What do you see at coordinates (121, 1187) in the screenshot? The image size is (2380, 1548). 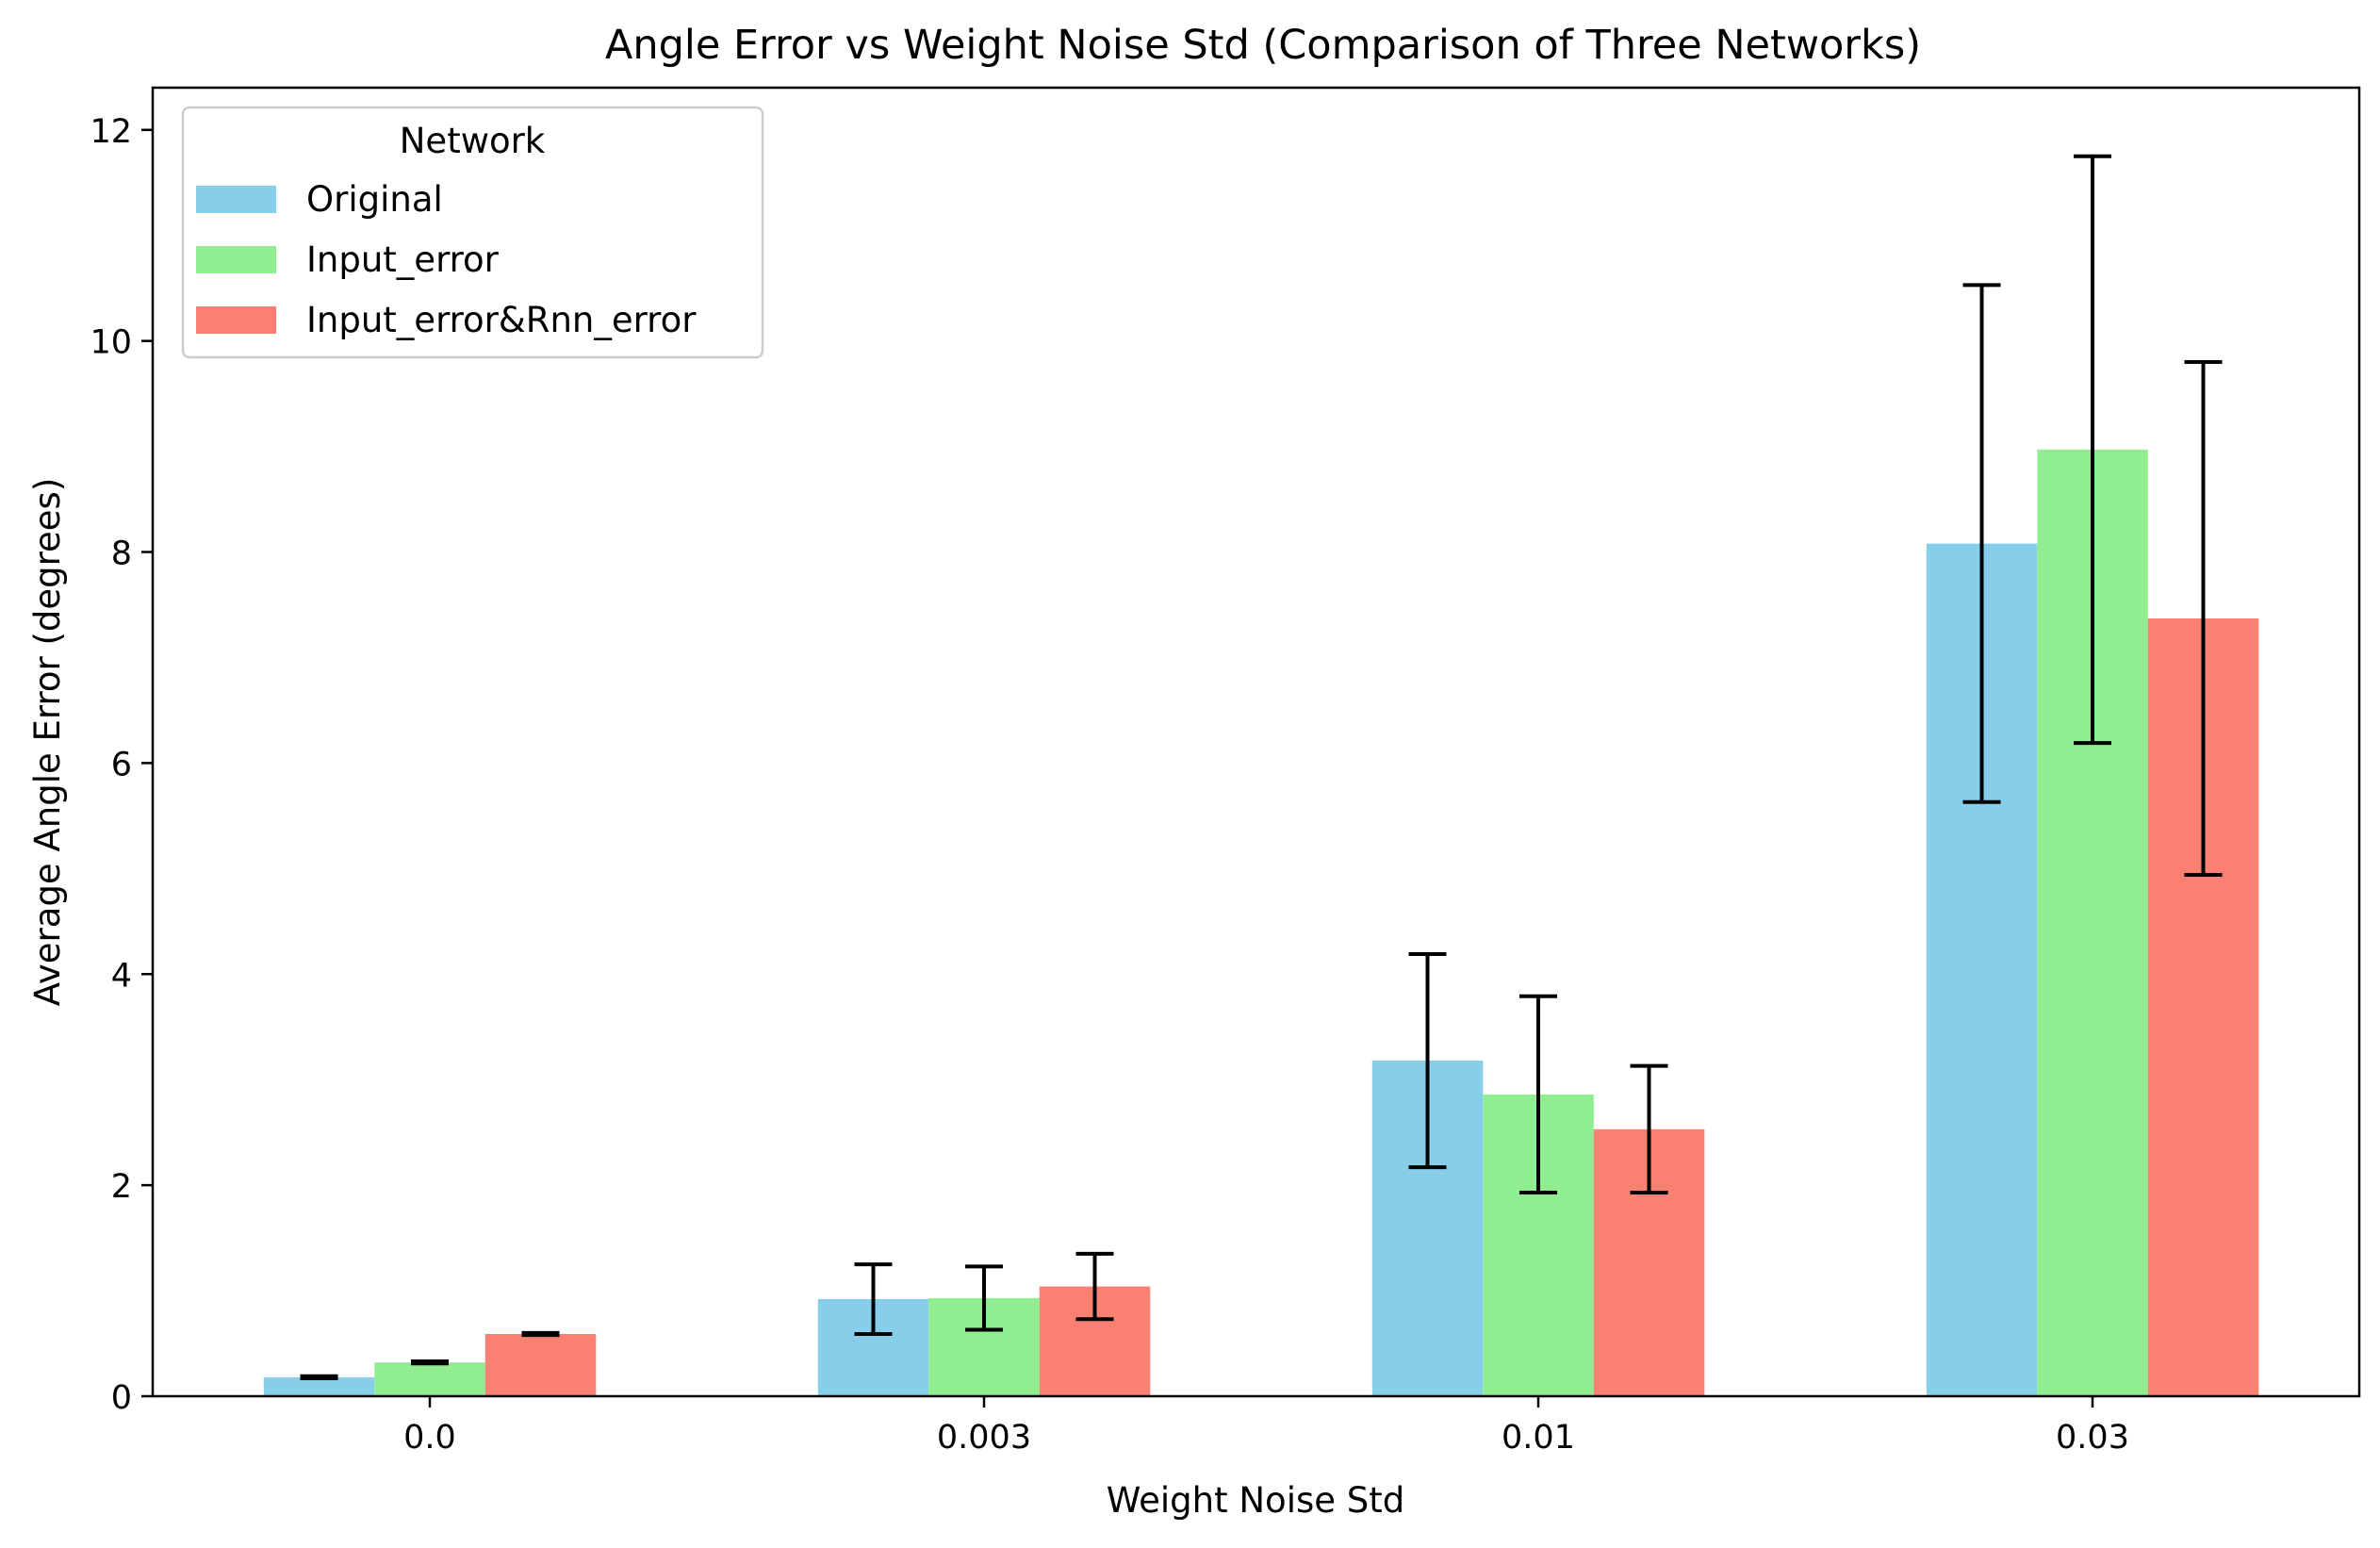 I see `y-tick-label: 2` at bounding box center [121, 1187].